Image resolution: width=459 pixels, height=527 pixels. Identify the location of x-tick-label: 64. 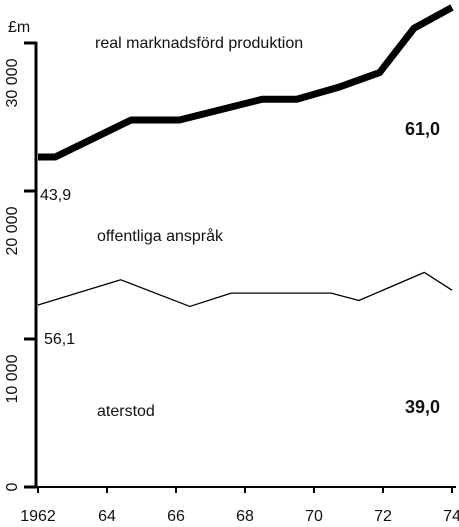
(107, 516).